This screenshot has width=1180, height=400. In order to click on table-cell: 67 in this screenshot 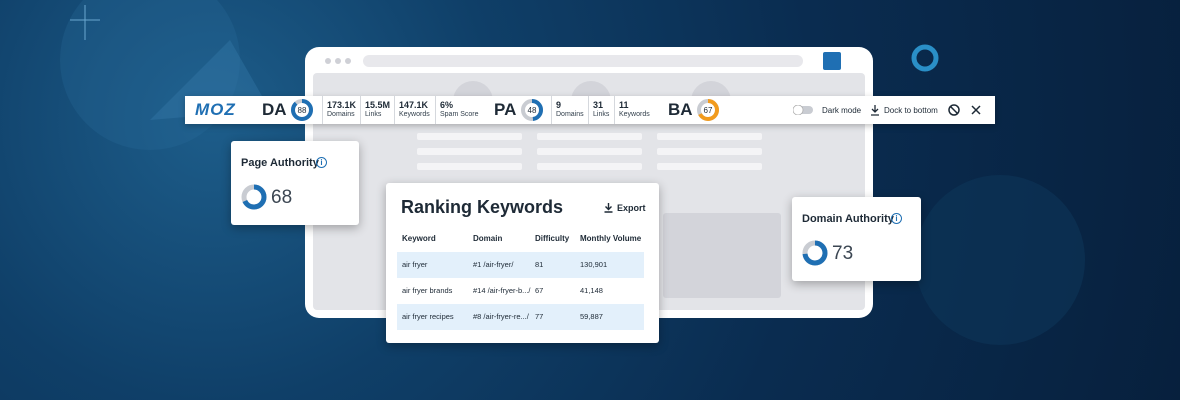, I will do `click(539, 290)`.